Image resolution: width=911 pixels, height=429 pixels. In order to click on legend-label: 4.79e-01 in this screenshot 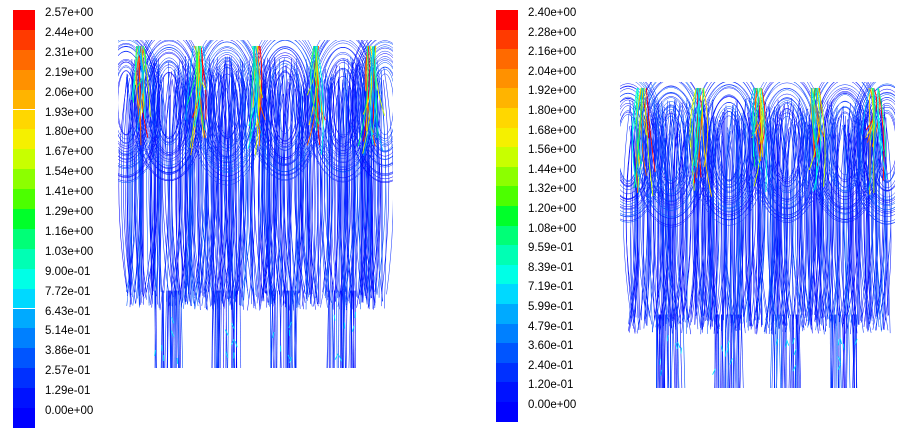, I will do `click(551, 326)`.